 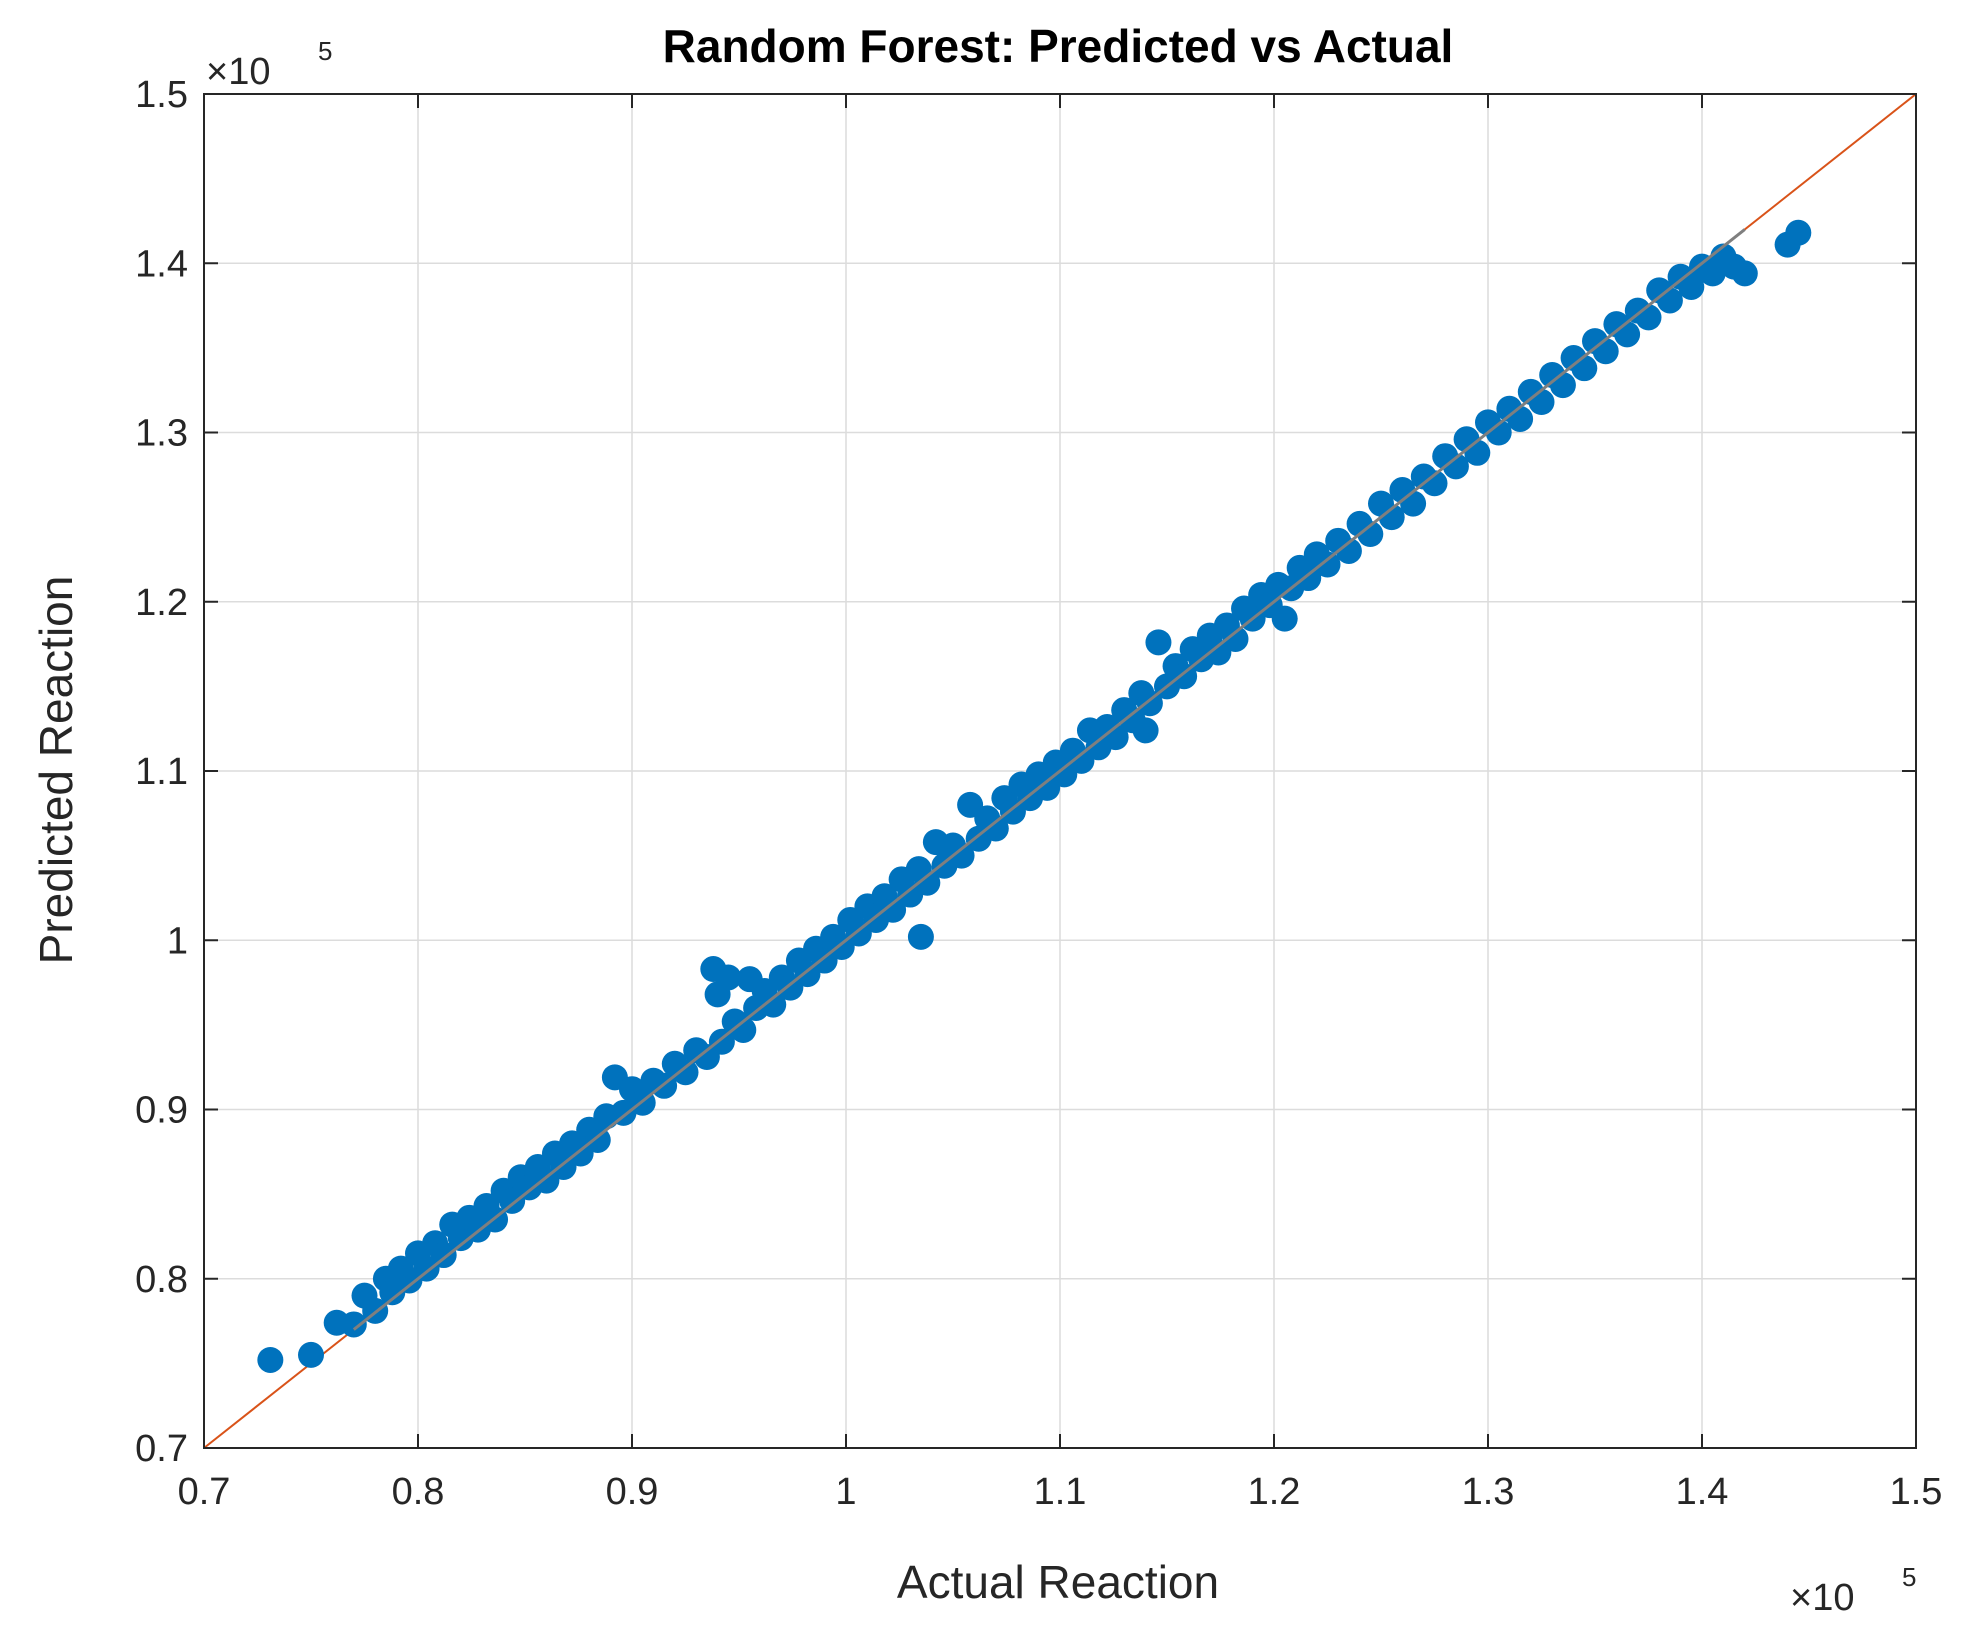 I want to click on x-tick-label: 0.9, so click(x=632, y=1492).